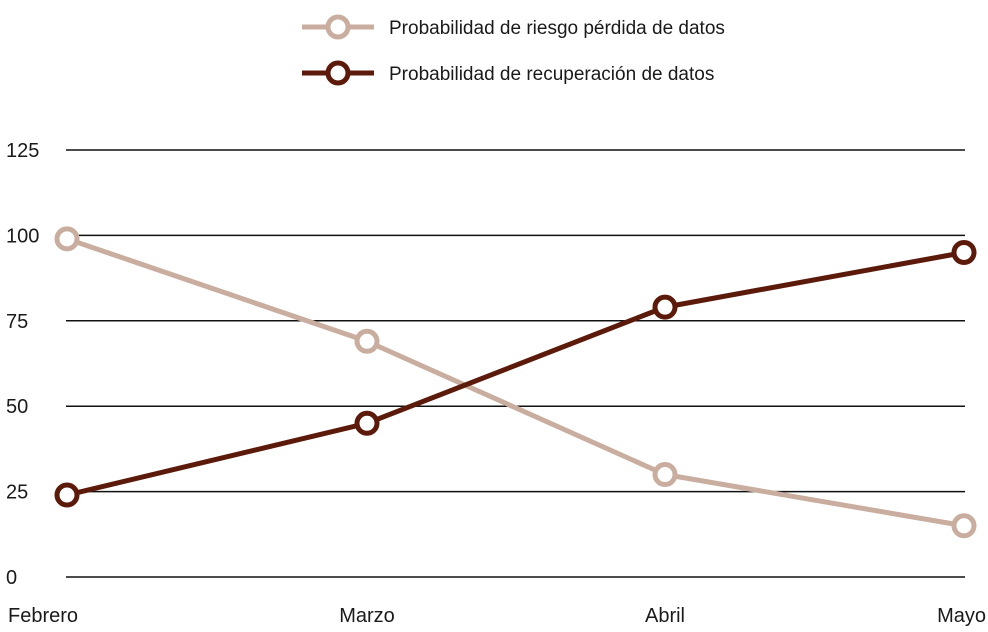 This screenshot has width=988, height=632. What do you see at coordinates (67, 495) in the screenshot?
I see `data-point-recuperacion-febrero` at bounding box center [67, 495].